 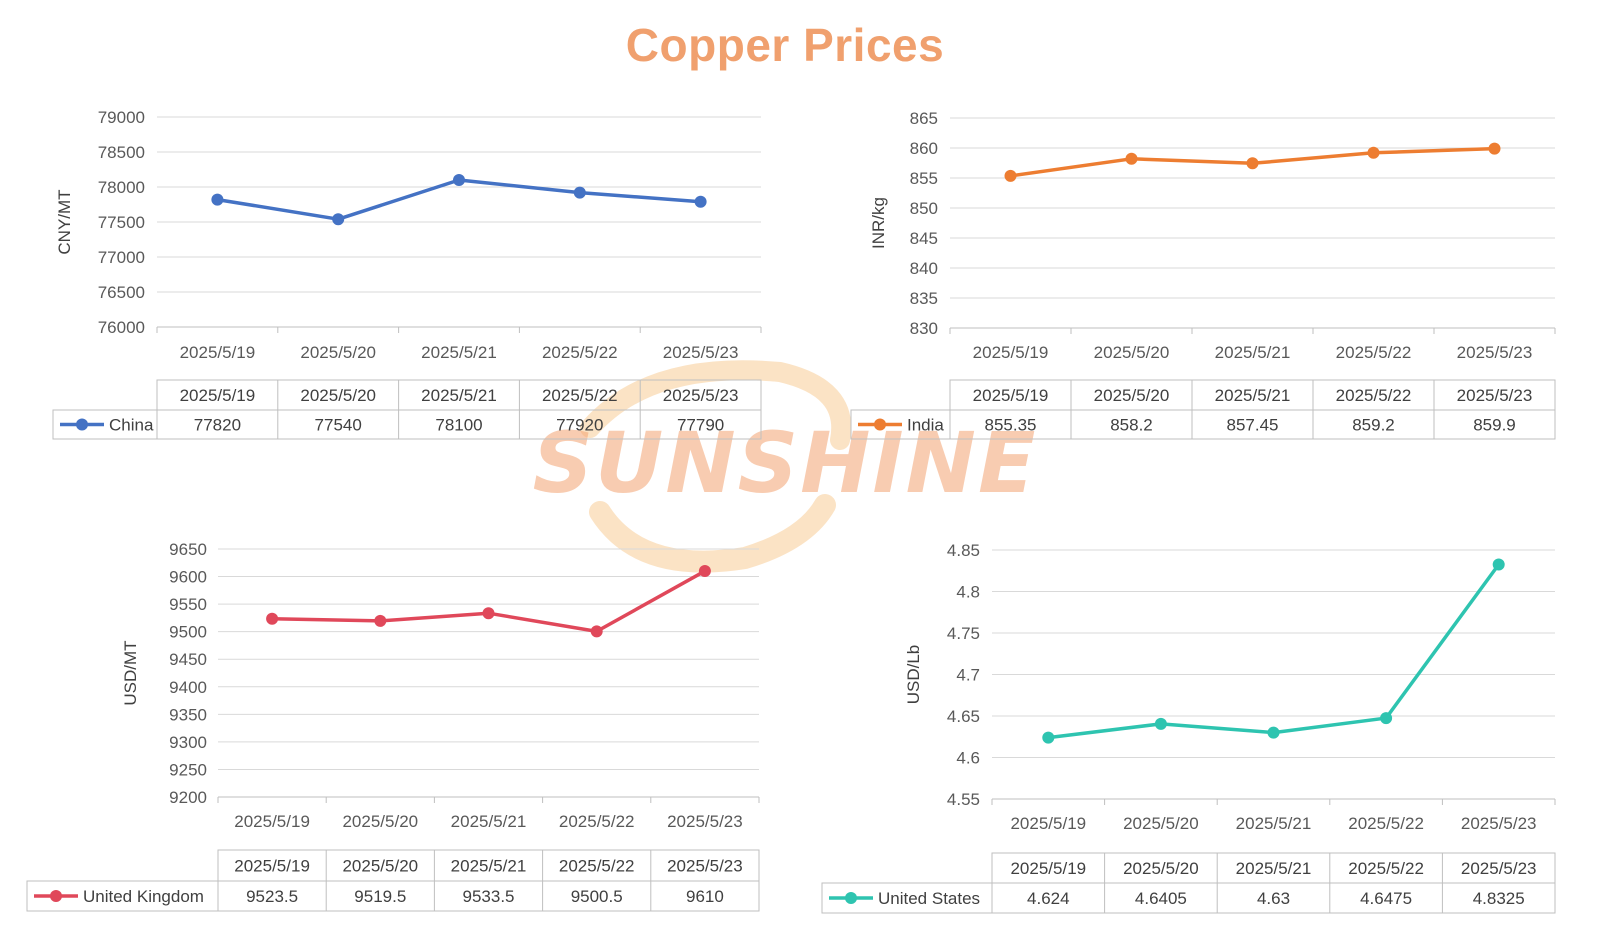 I want to click on y-tick-label: 9400, so click(x=188, y=687).